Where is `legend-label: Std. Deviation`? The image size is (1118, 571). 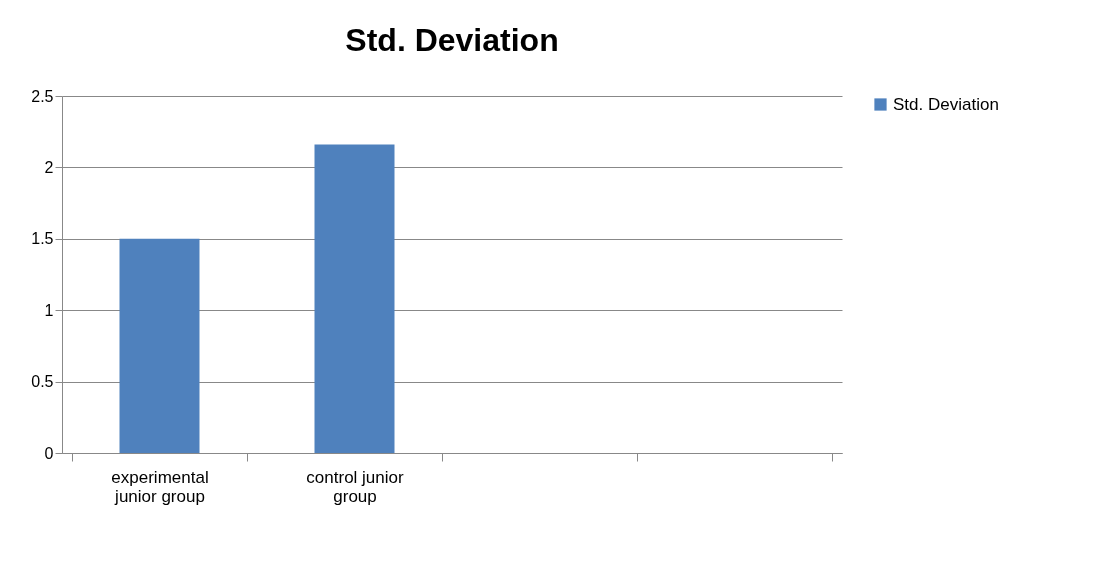
legend-label: Std. Deviation is located at coordinates (946, 104).